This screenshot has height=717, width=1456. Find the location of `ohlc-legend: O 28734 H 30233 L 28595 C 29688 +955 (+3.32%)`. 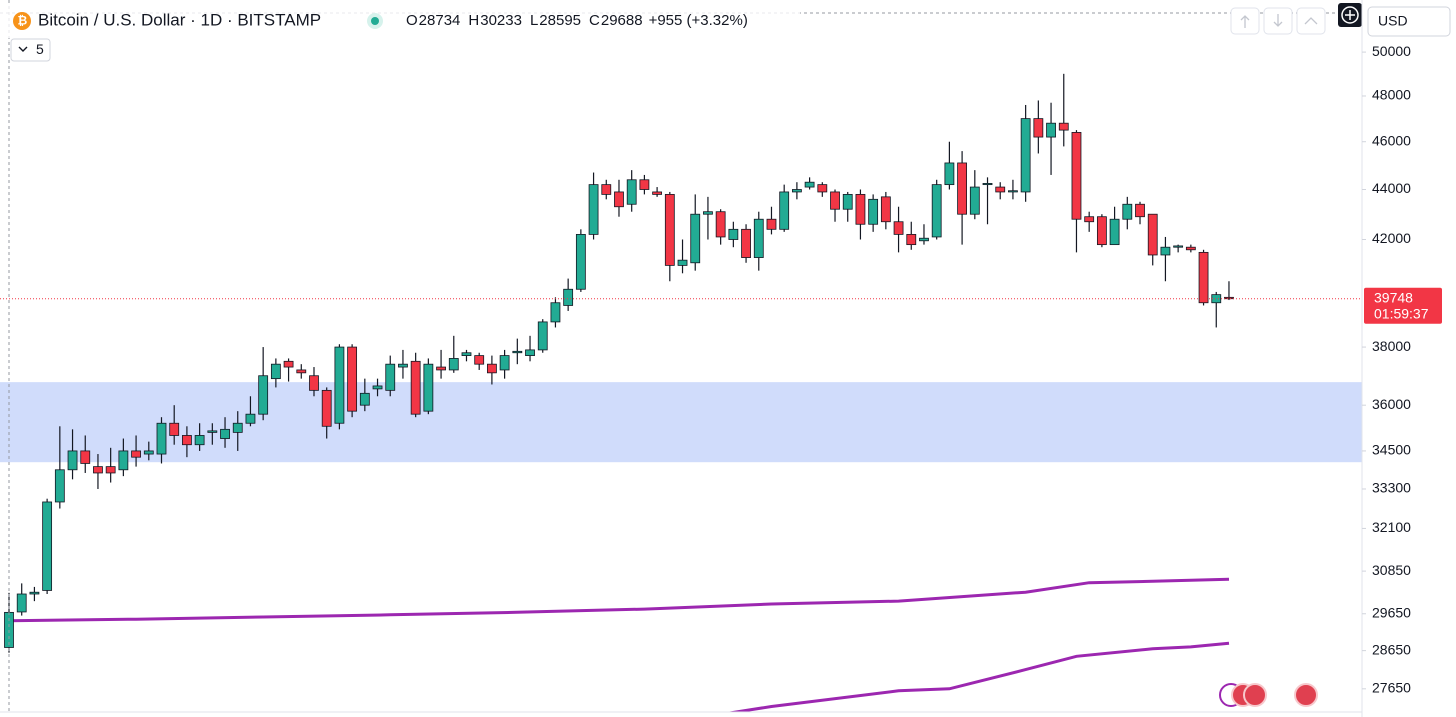

ohlc-legend: O 28734 H 30233 L 28595 C 29688 +955 (+3.32%) is located at coordinates (577, 20).